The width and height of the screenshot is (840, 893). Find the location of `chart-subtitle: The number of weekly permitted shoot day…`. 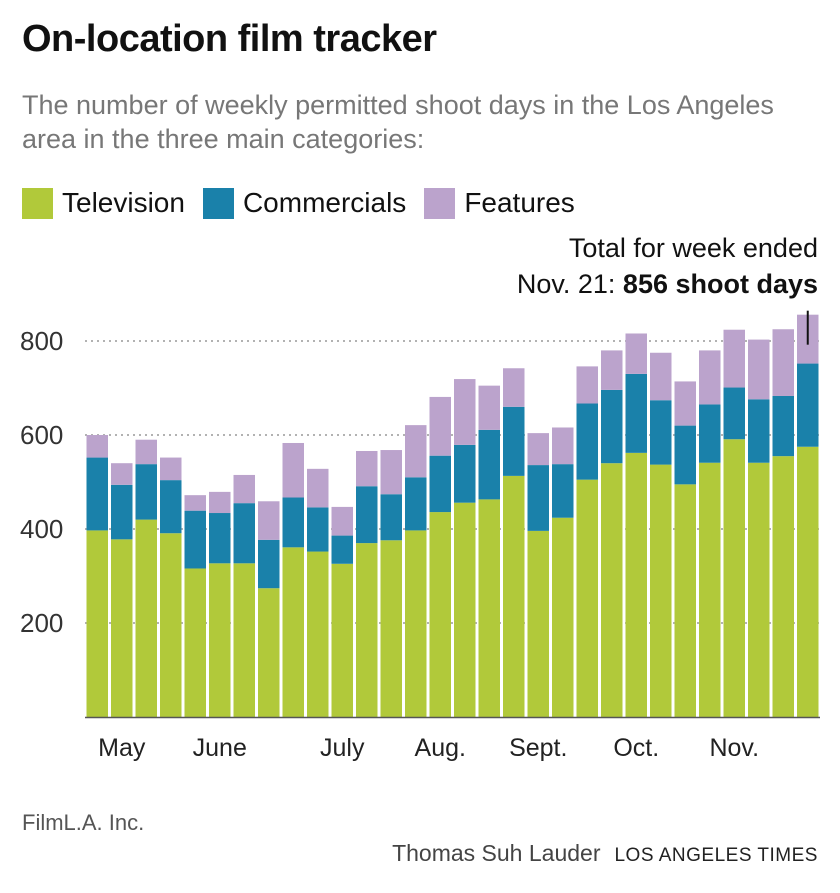

chart-subtitle: The number of weekly permitted shoot day… is located at coordinates (398, 122).